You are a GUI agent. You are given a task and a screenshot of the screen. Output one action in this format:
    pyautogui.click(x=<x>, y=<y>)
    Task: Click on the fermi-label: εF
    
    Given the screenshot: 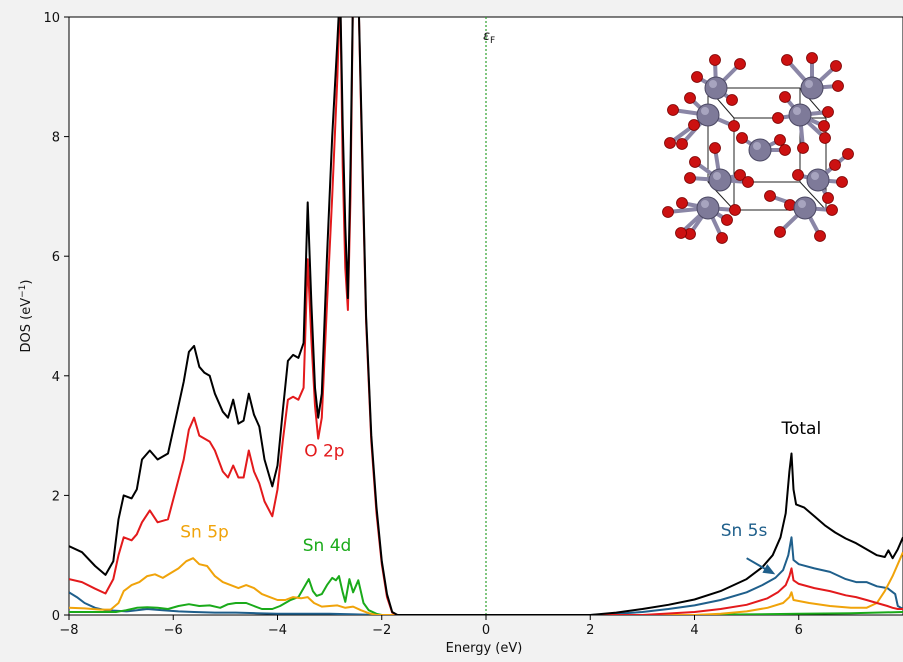 What is the action you would take?
    pyautogui.click(x=489, y=37)
    